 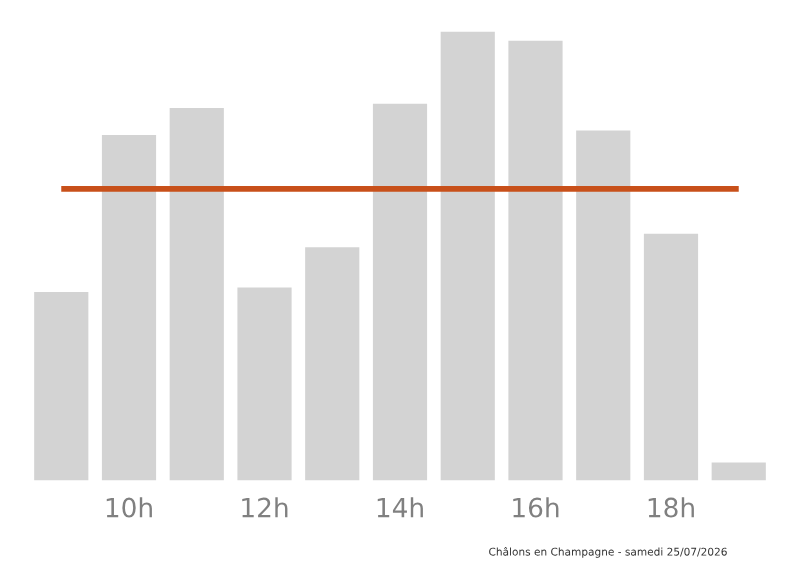 I want to click on x-tick-label: 18h, so click(x=671, y=507).